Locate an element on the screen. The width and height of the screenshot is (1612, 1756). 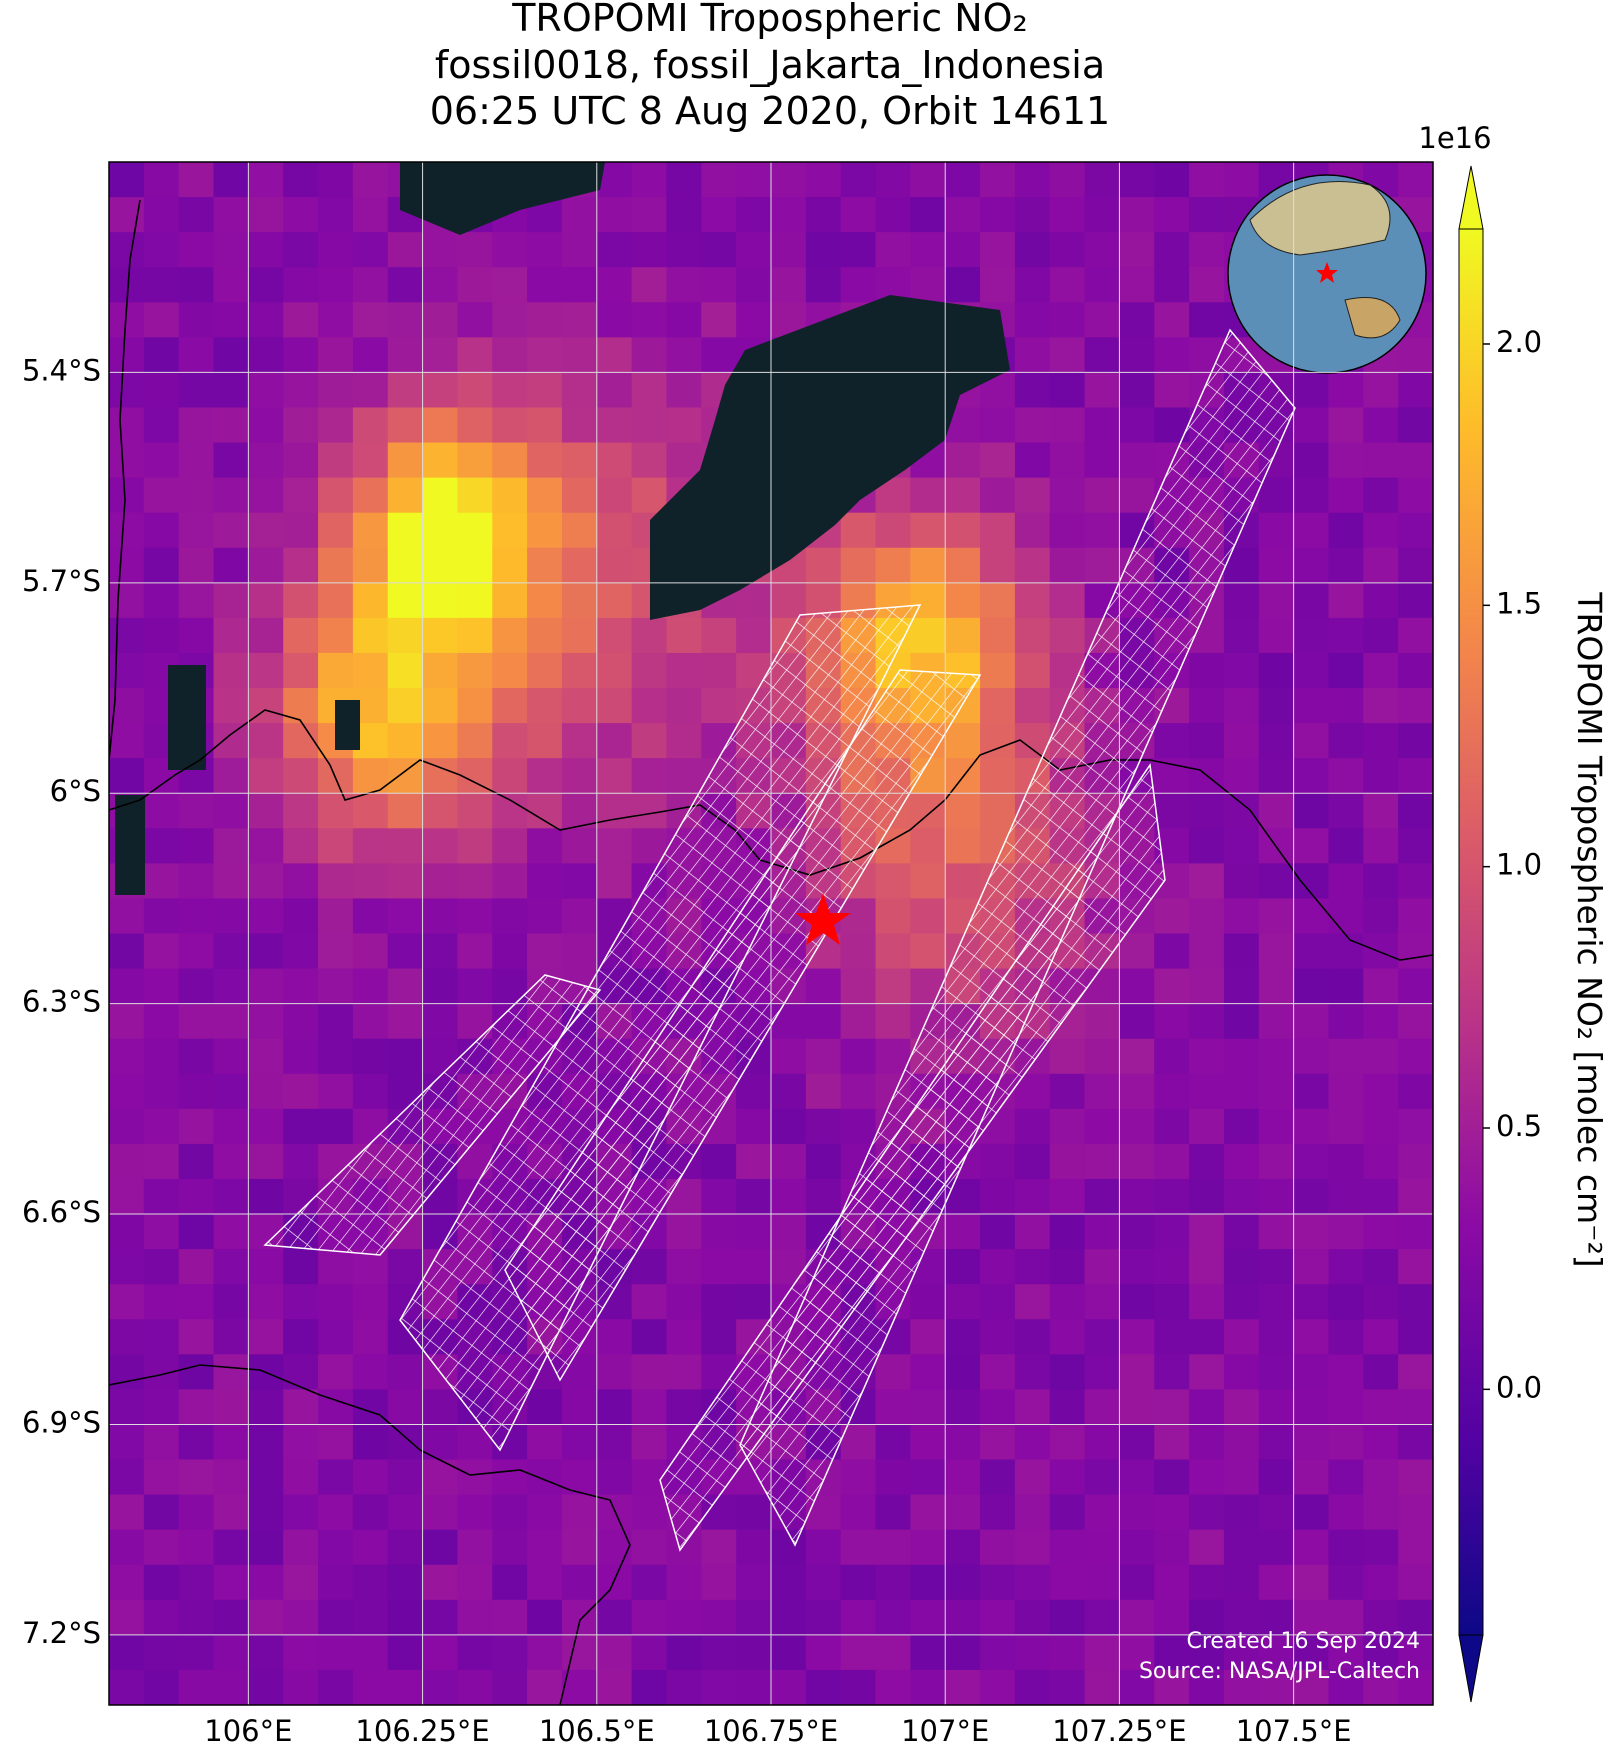
title-line: 06:25 UTC 8 Aug 2020, Orbit 14611 is located at coordinates (770, 111).